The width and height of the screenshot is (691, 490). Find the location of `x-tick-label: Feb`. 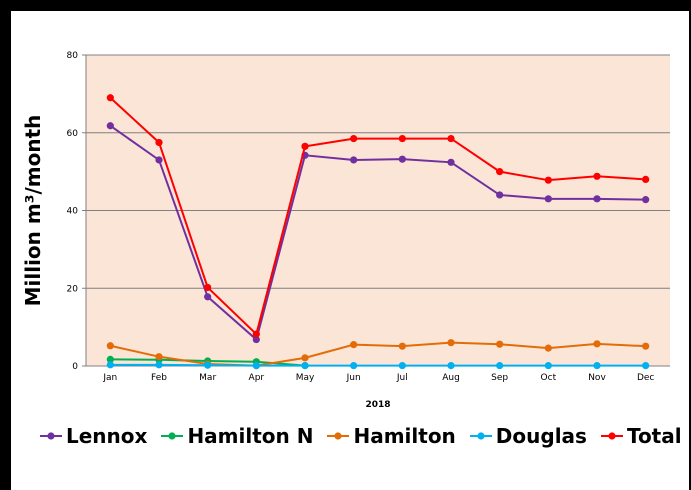

x-tick-label: Feb is located at coordinates (159, 378).